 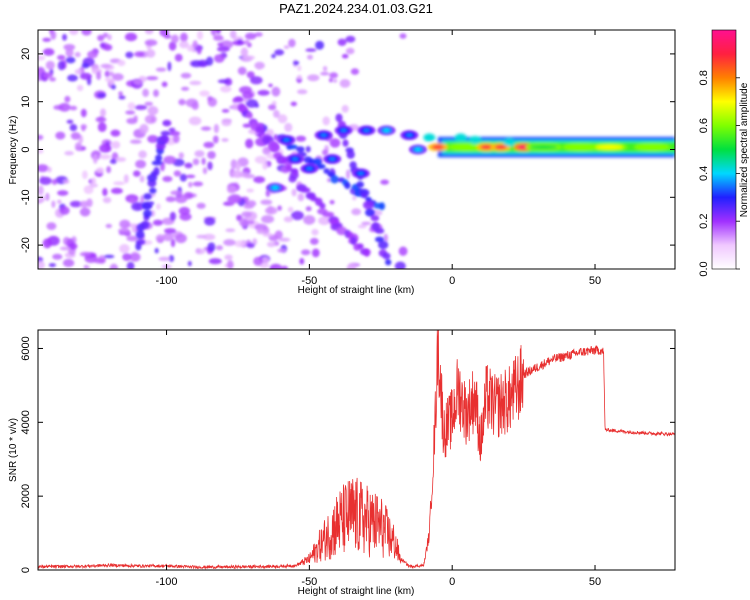 What do you see at coordinates (309, 281) in the screenshot?
I see `x-tick-label: -50` at bounding box center [309, 281].